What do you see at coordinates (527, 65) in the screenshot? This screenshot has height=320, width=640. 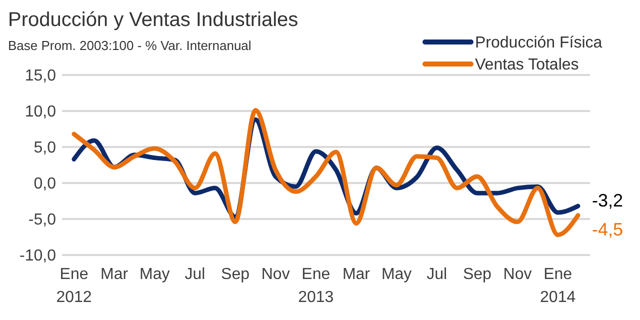 I see `legend-label: Ventas Totales` at bounding box center [527, 65].